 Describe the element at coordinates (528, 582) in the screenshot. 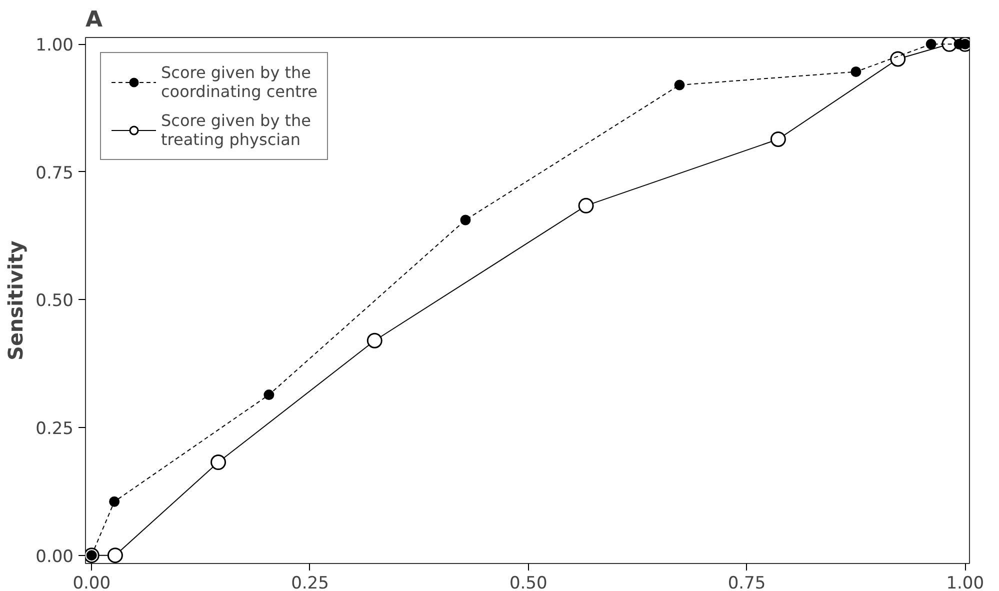

I see `x-tick-label: 0.50` at that location.